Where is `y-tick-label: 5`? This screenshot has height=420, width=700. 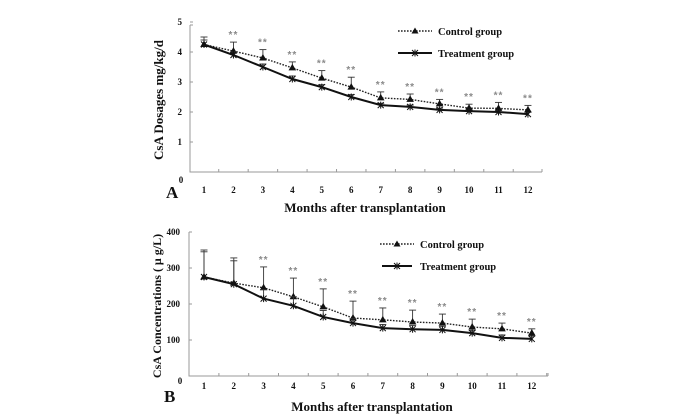 y-tick-label: 5 is located at coordinates (180, 22).